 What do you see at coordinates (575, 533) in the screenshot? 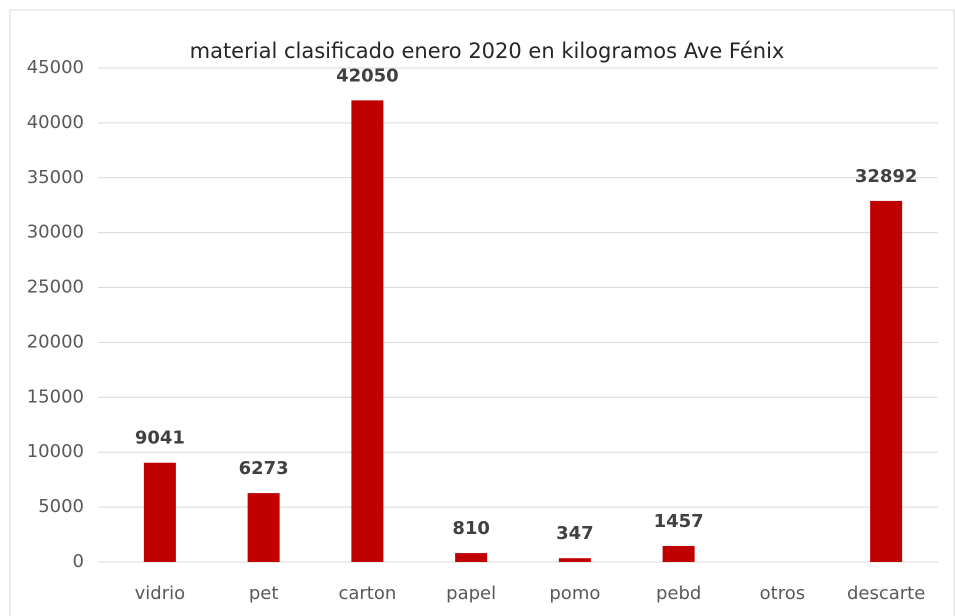
I see `data-label: 347` at bounding box center [575, 533].